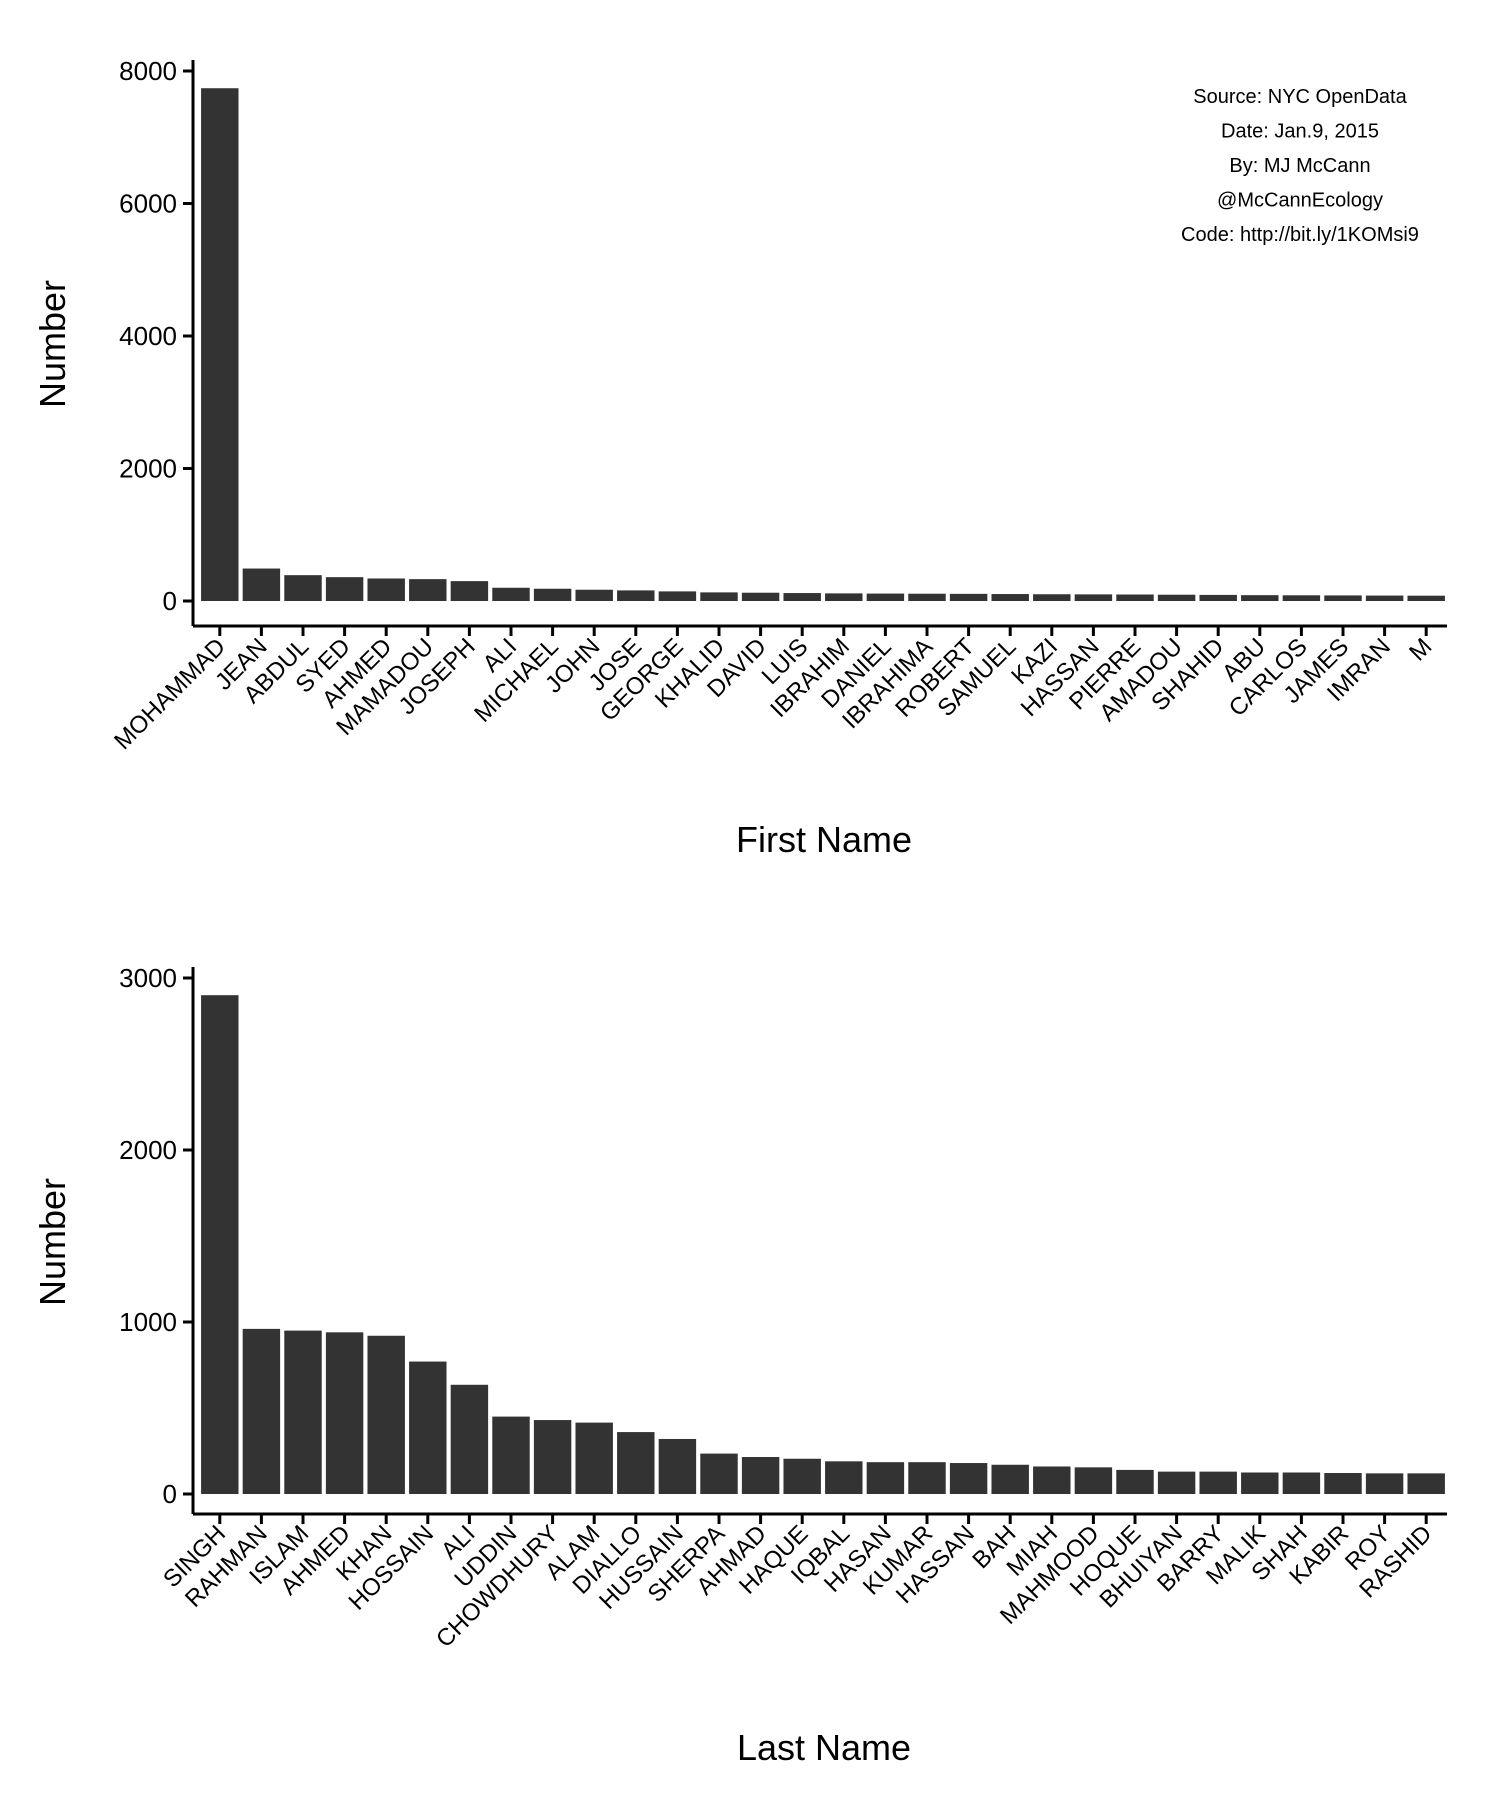  What do you see at coordinates (261, 584) in the screenshot?
I see `bar-jean` at bounding box center [261, 584].